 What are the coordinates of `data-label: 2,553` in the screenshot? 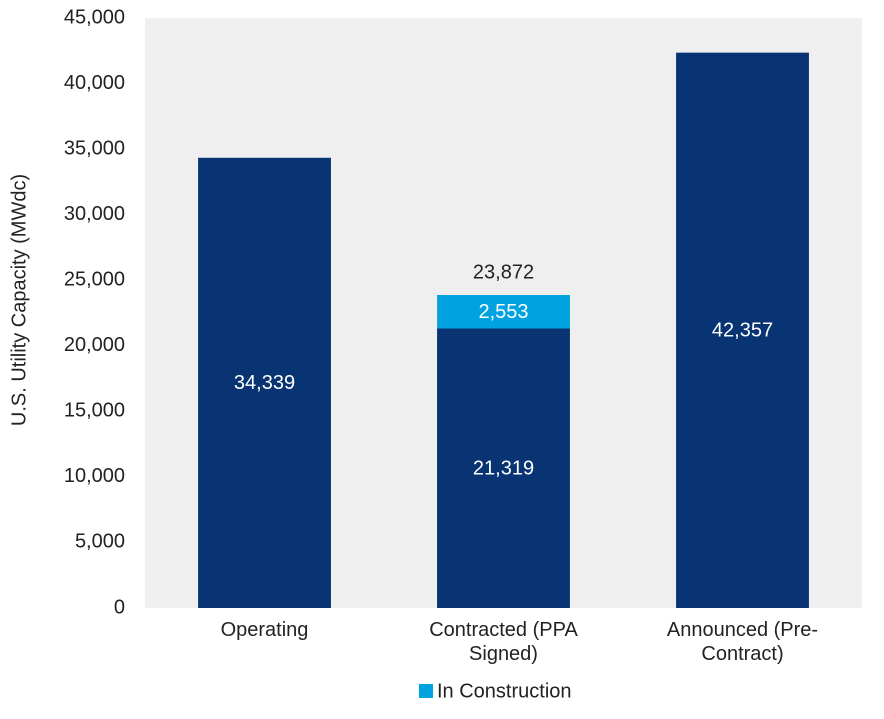 It's located at (503, 312).